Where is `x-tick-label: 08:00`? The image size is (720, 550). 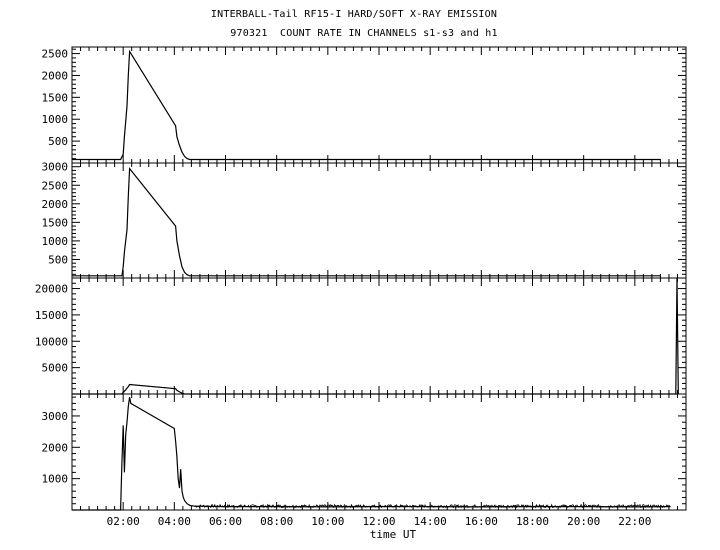 x-tick-label: 08:00 is located at coordinates (276, 521).